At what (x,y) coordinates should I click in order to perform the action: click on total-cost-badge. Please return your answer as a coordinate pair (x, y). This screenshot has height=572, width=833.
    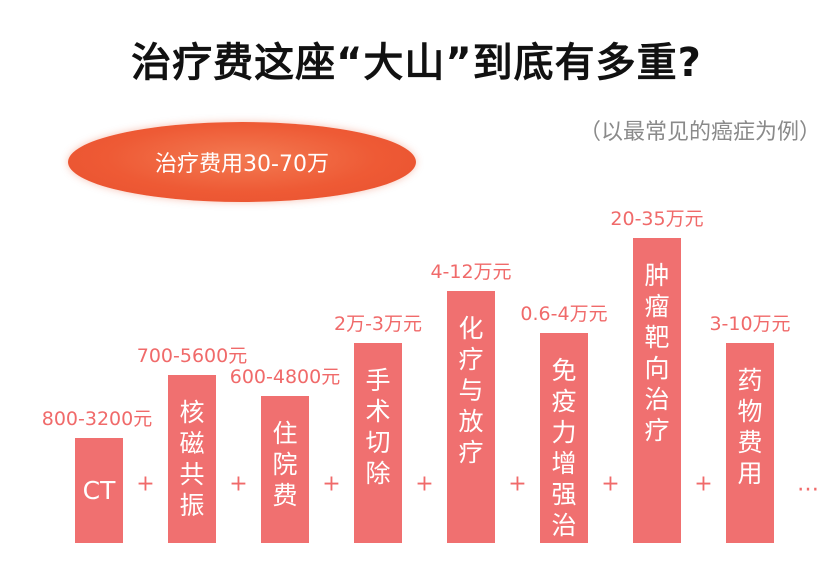
    Looking at the image, I should click on (242, 162).